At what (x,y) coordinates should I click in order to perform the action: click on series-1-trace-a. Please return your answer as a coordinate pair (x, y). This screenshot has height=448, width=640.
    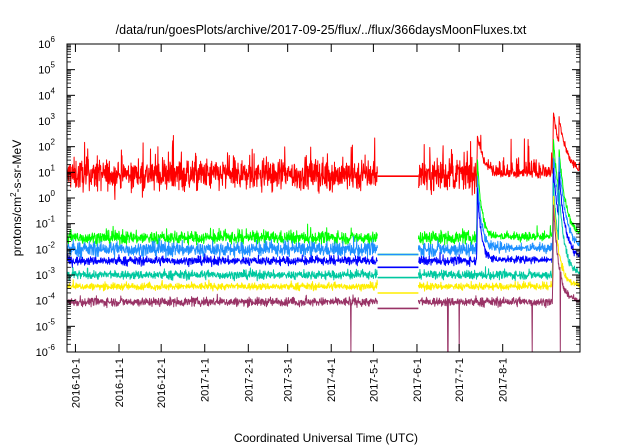
    Looking at the image, I should click on (222, 235).